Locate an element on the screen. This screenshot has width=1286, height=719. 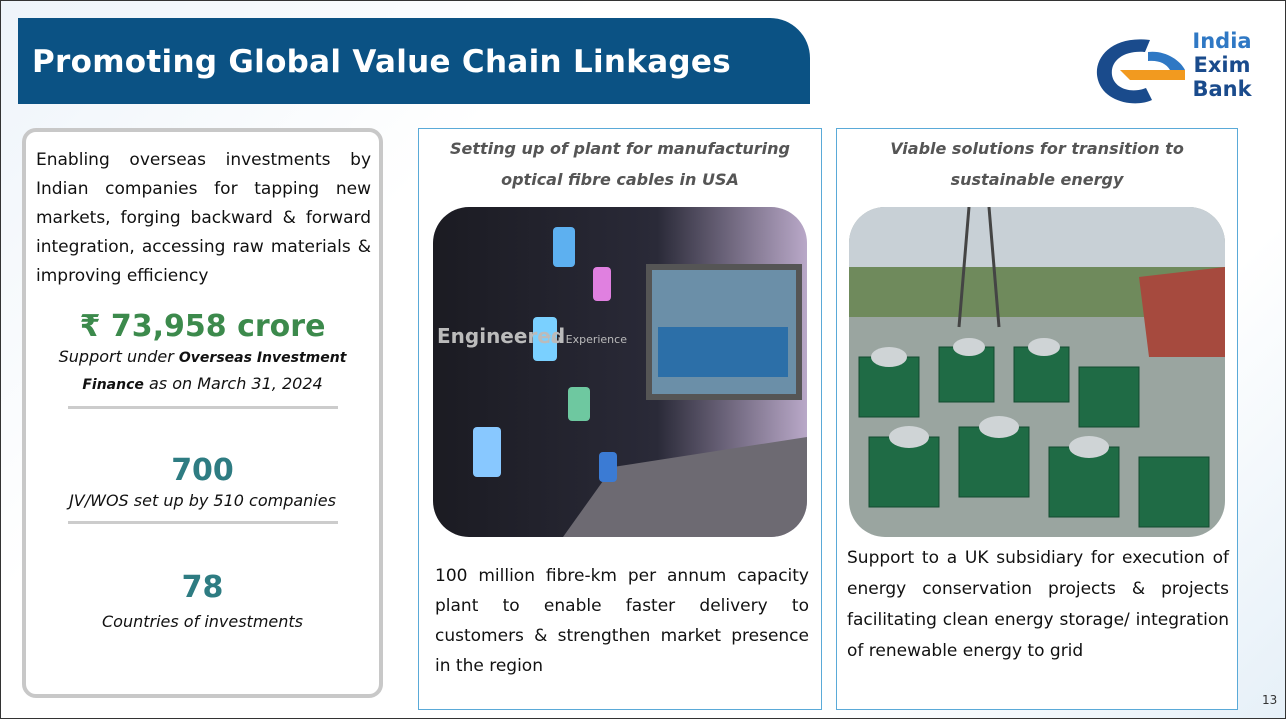
photo-text: Engineered is located at coordinates (501, 336).